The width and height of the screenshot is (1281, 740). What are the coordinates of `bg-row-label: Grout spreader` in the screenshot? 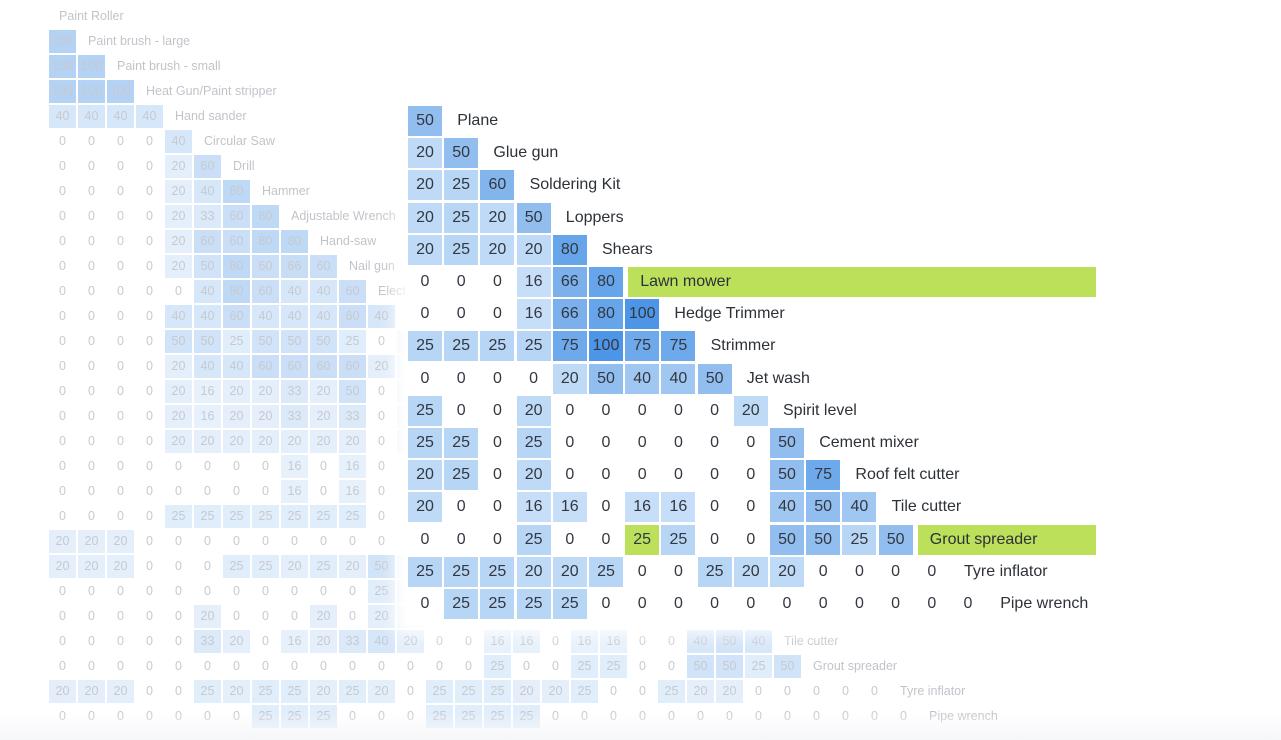 It's located at (855, 666).